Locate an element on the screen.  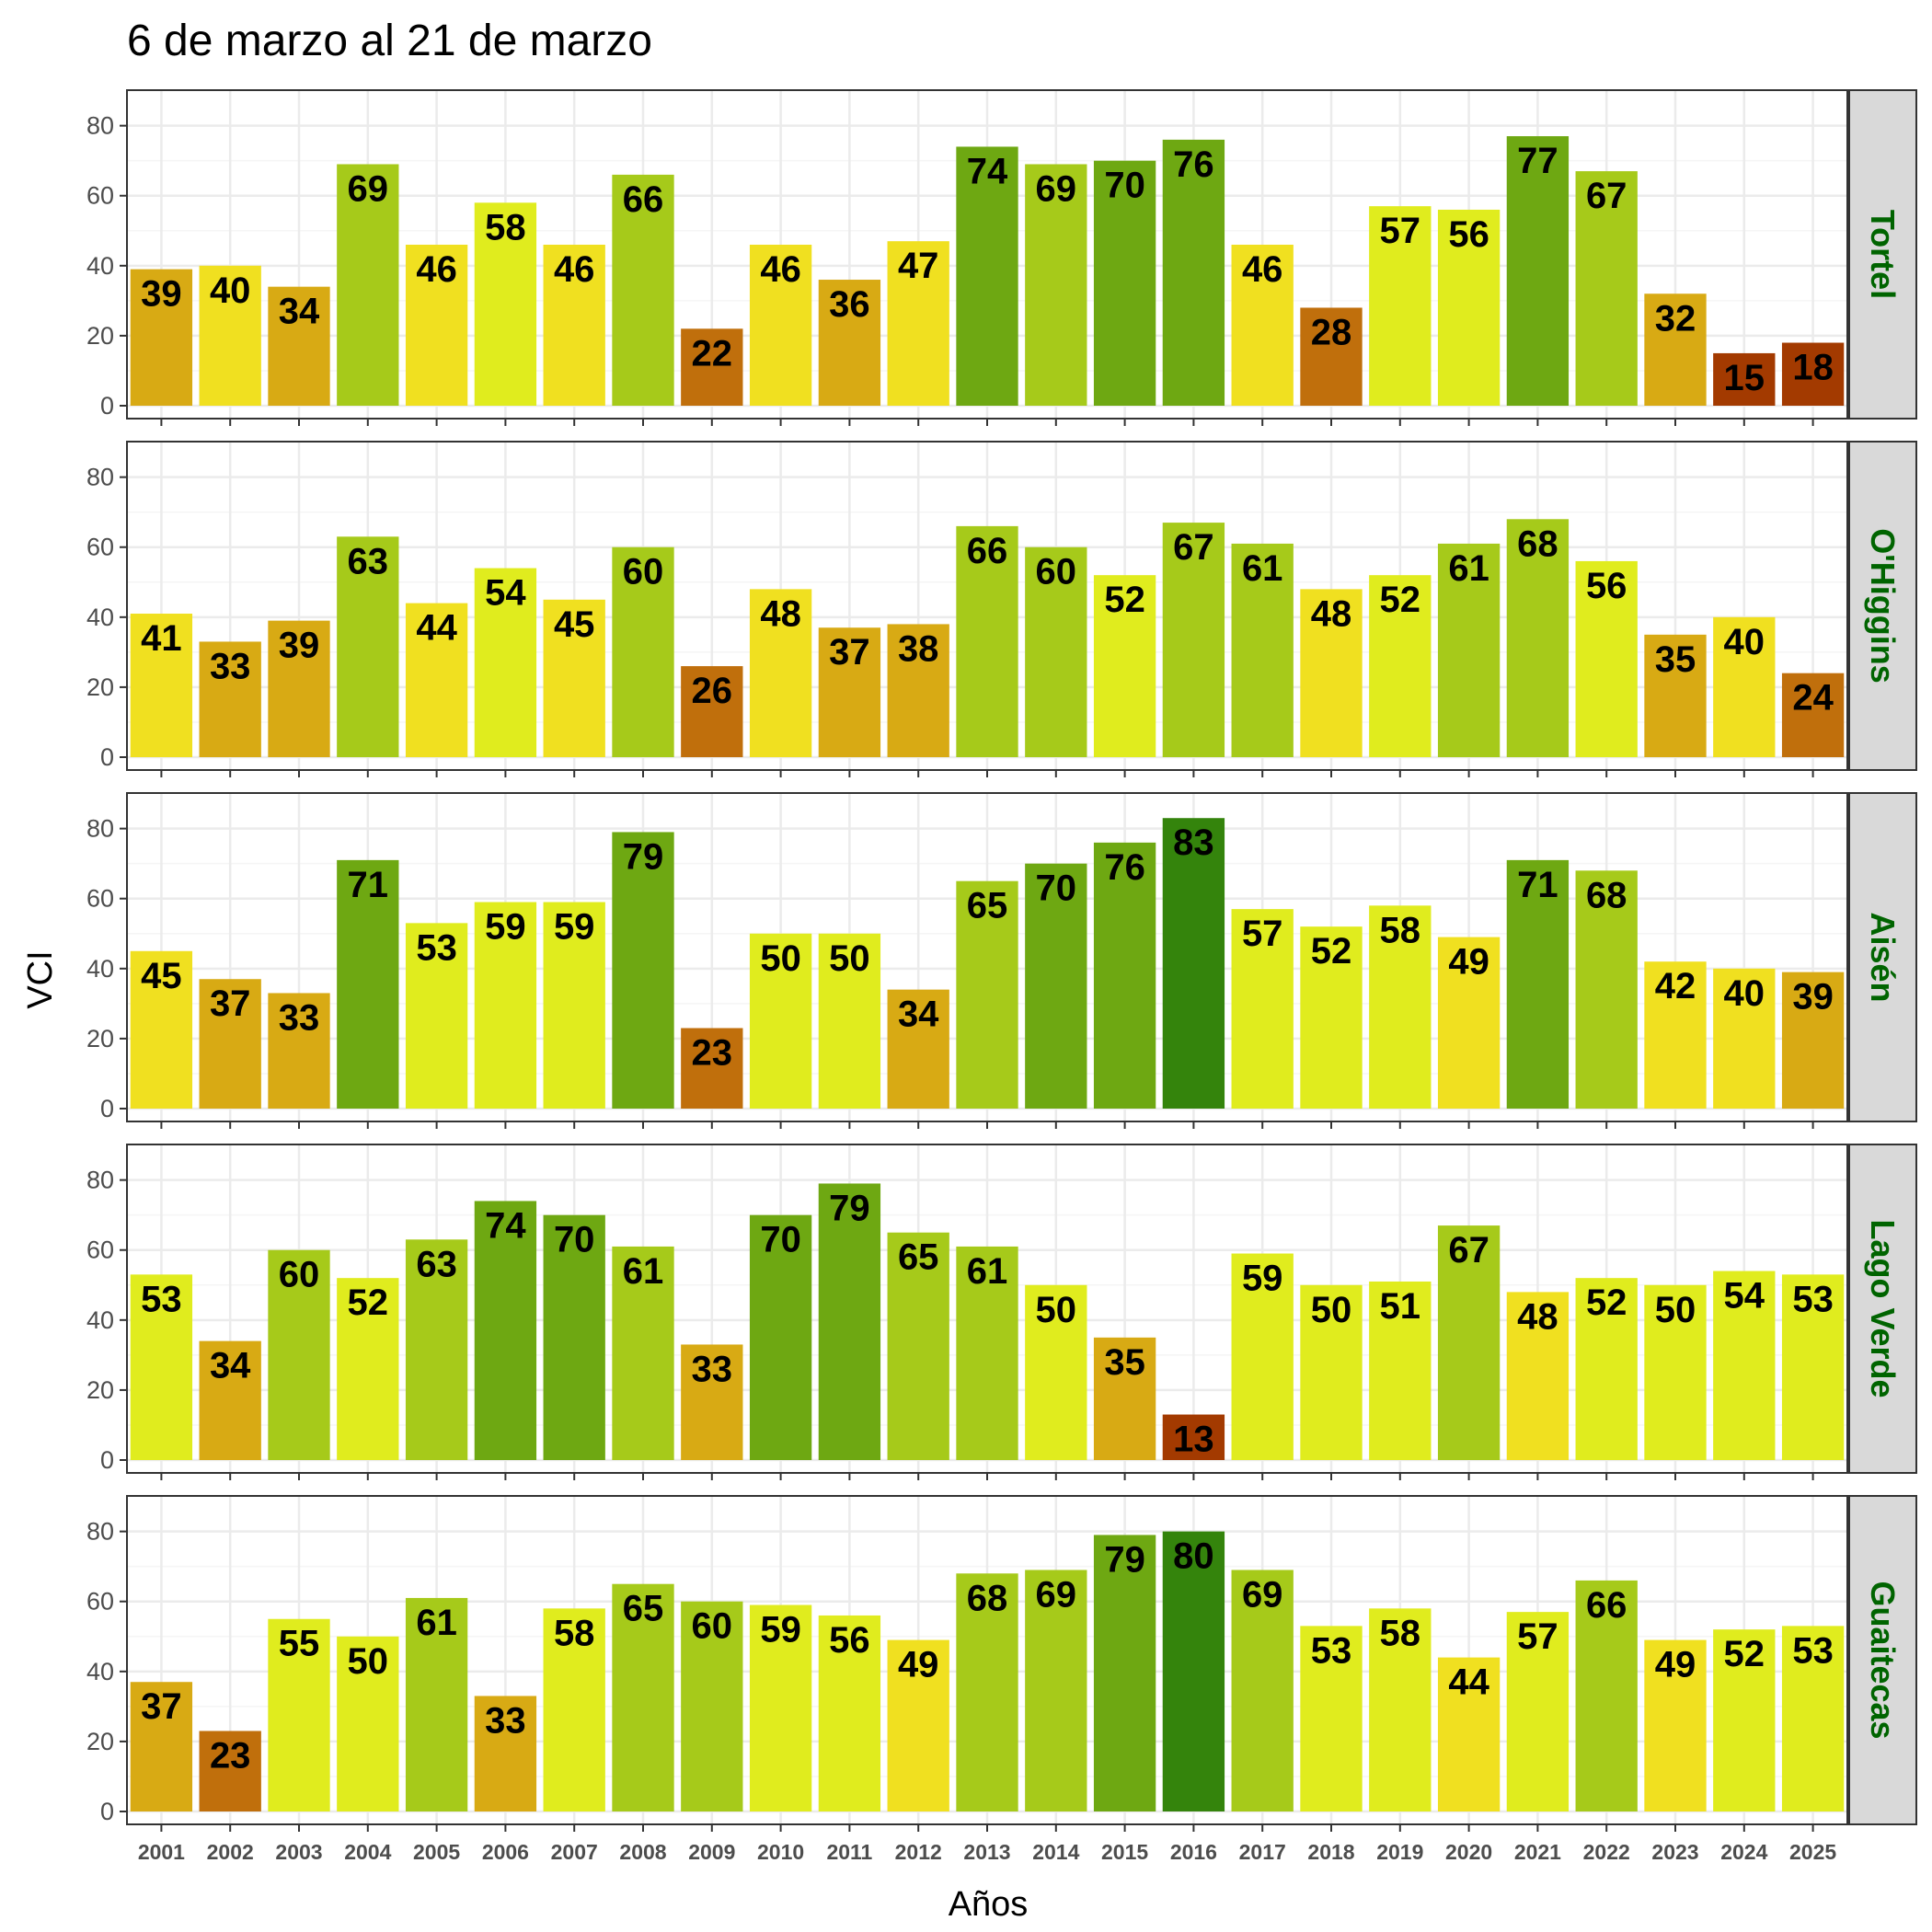
bar-aisen-2008 is located at coordinates (643, 970).